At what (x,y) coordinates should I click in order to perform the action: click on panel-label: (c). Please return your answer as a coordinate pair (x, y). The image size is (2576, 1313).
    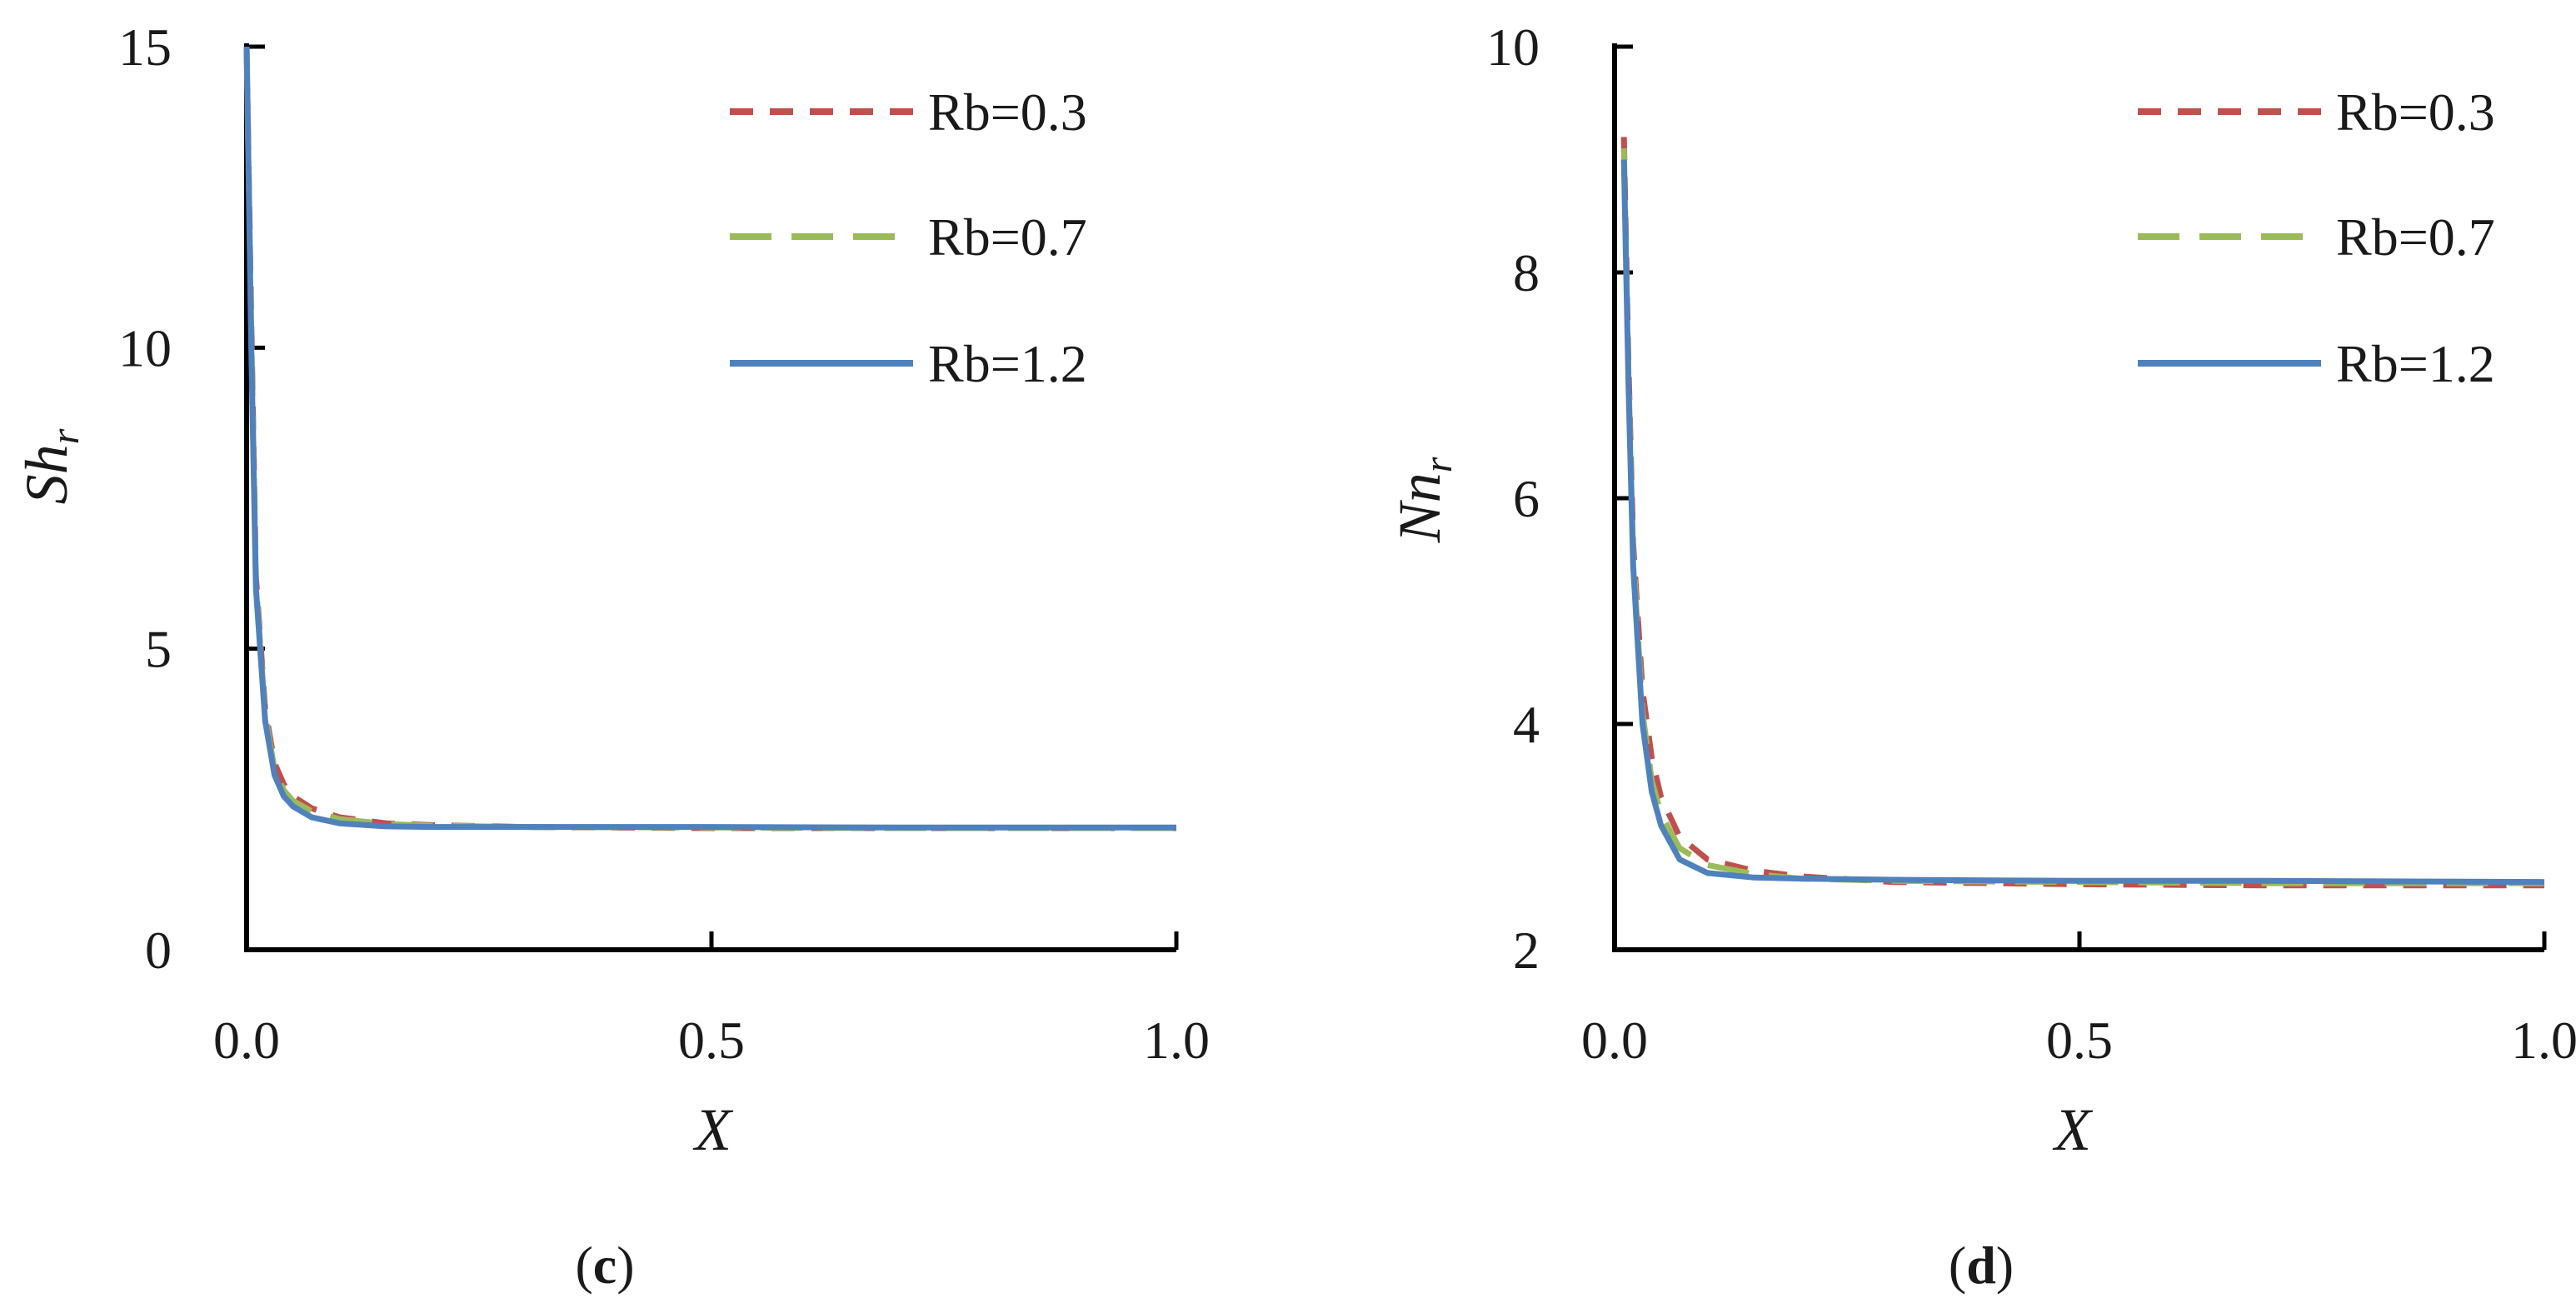
    Looking at the image, I should click on (604, 1265).